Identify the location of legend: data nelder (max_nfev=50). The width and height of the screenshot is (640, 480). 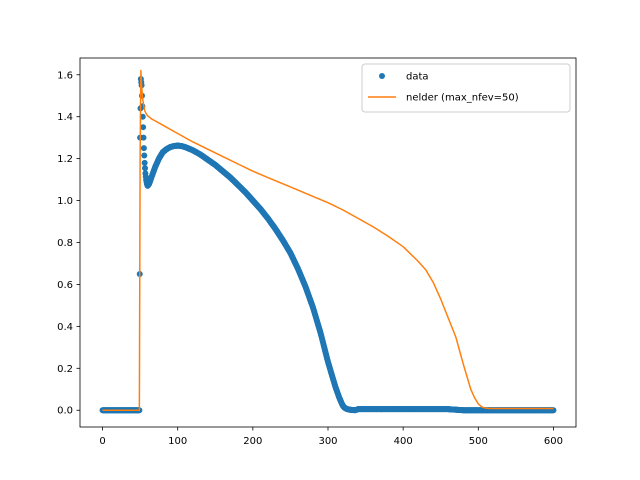
(466, 88).